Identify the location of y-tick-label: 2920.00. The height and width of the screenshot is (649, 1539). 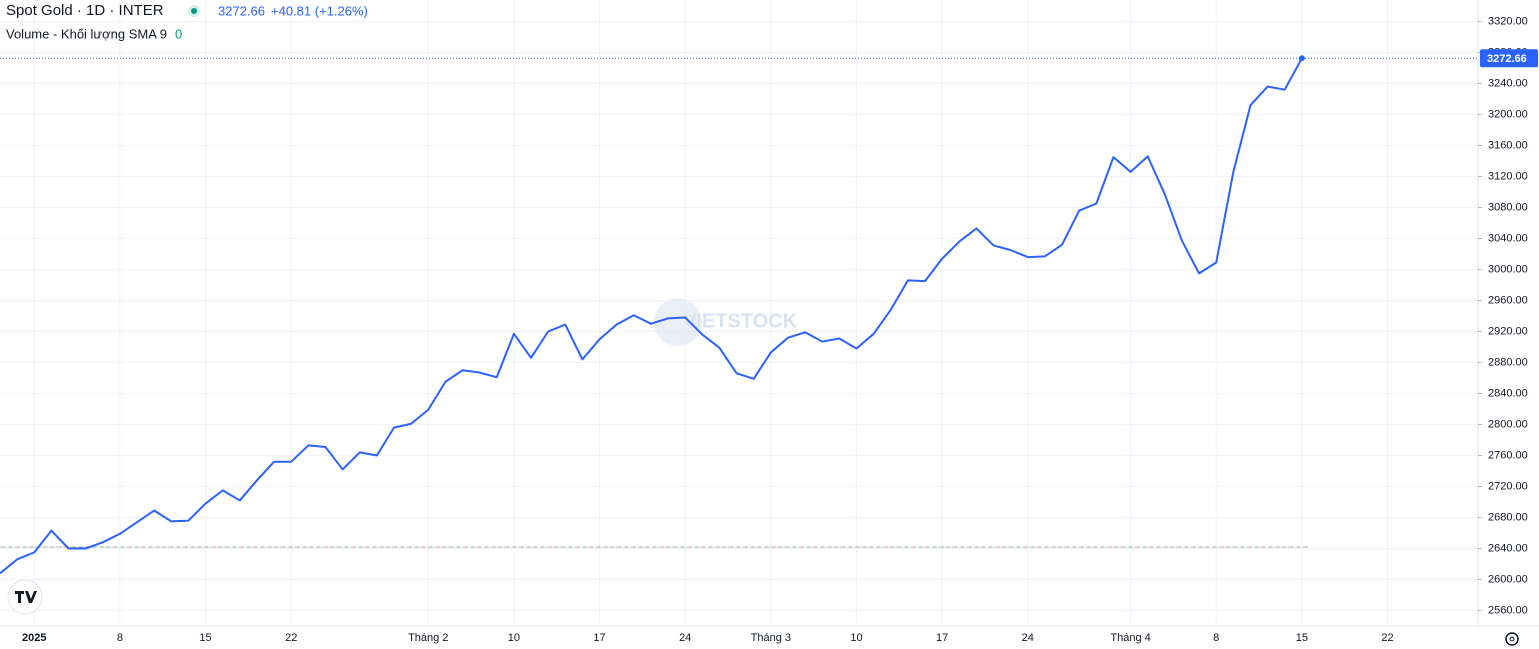
(1508, 331).